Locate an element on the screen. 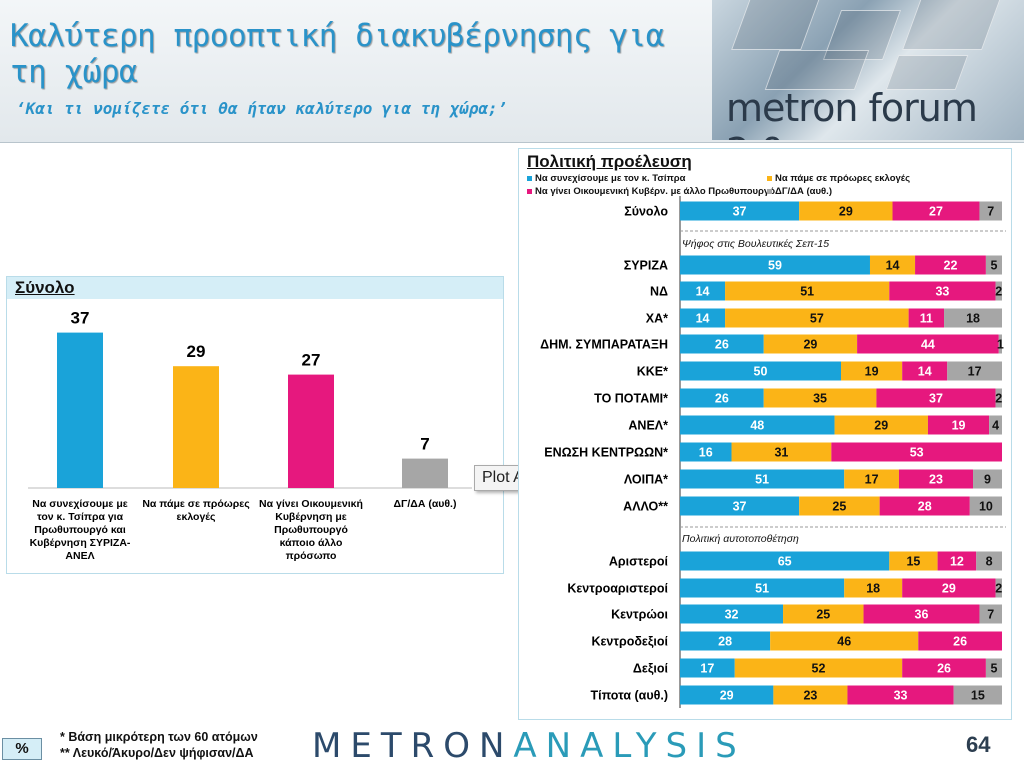 This screenshot has height=766, width=1024. row-label: ΕΝΩΣΗ ΚΕΝΤΡΩΩΝ* is located at coordinates (606, 453).